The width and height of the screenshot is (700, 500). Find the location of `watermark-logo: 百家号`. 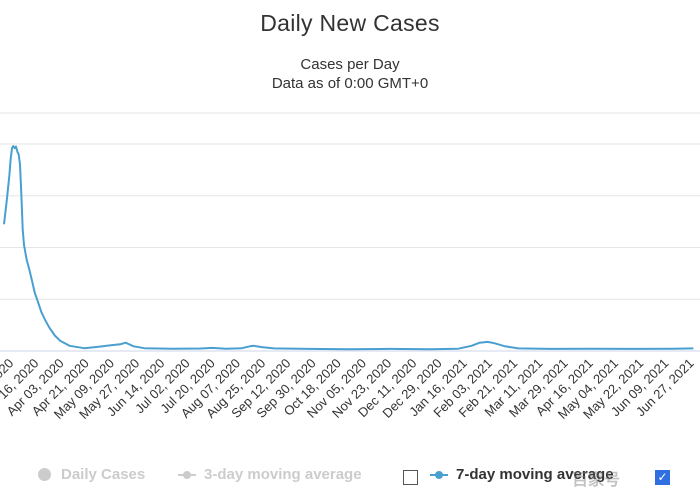

watermark-logo: 百家号 is located at coordinates (596, 480).